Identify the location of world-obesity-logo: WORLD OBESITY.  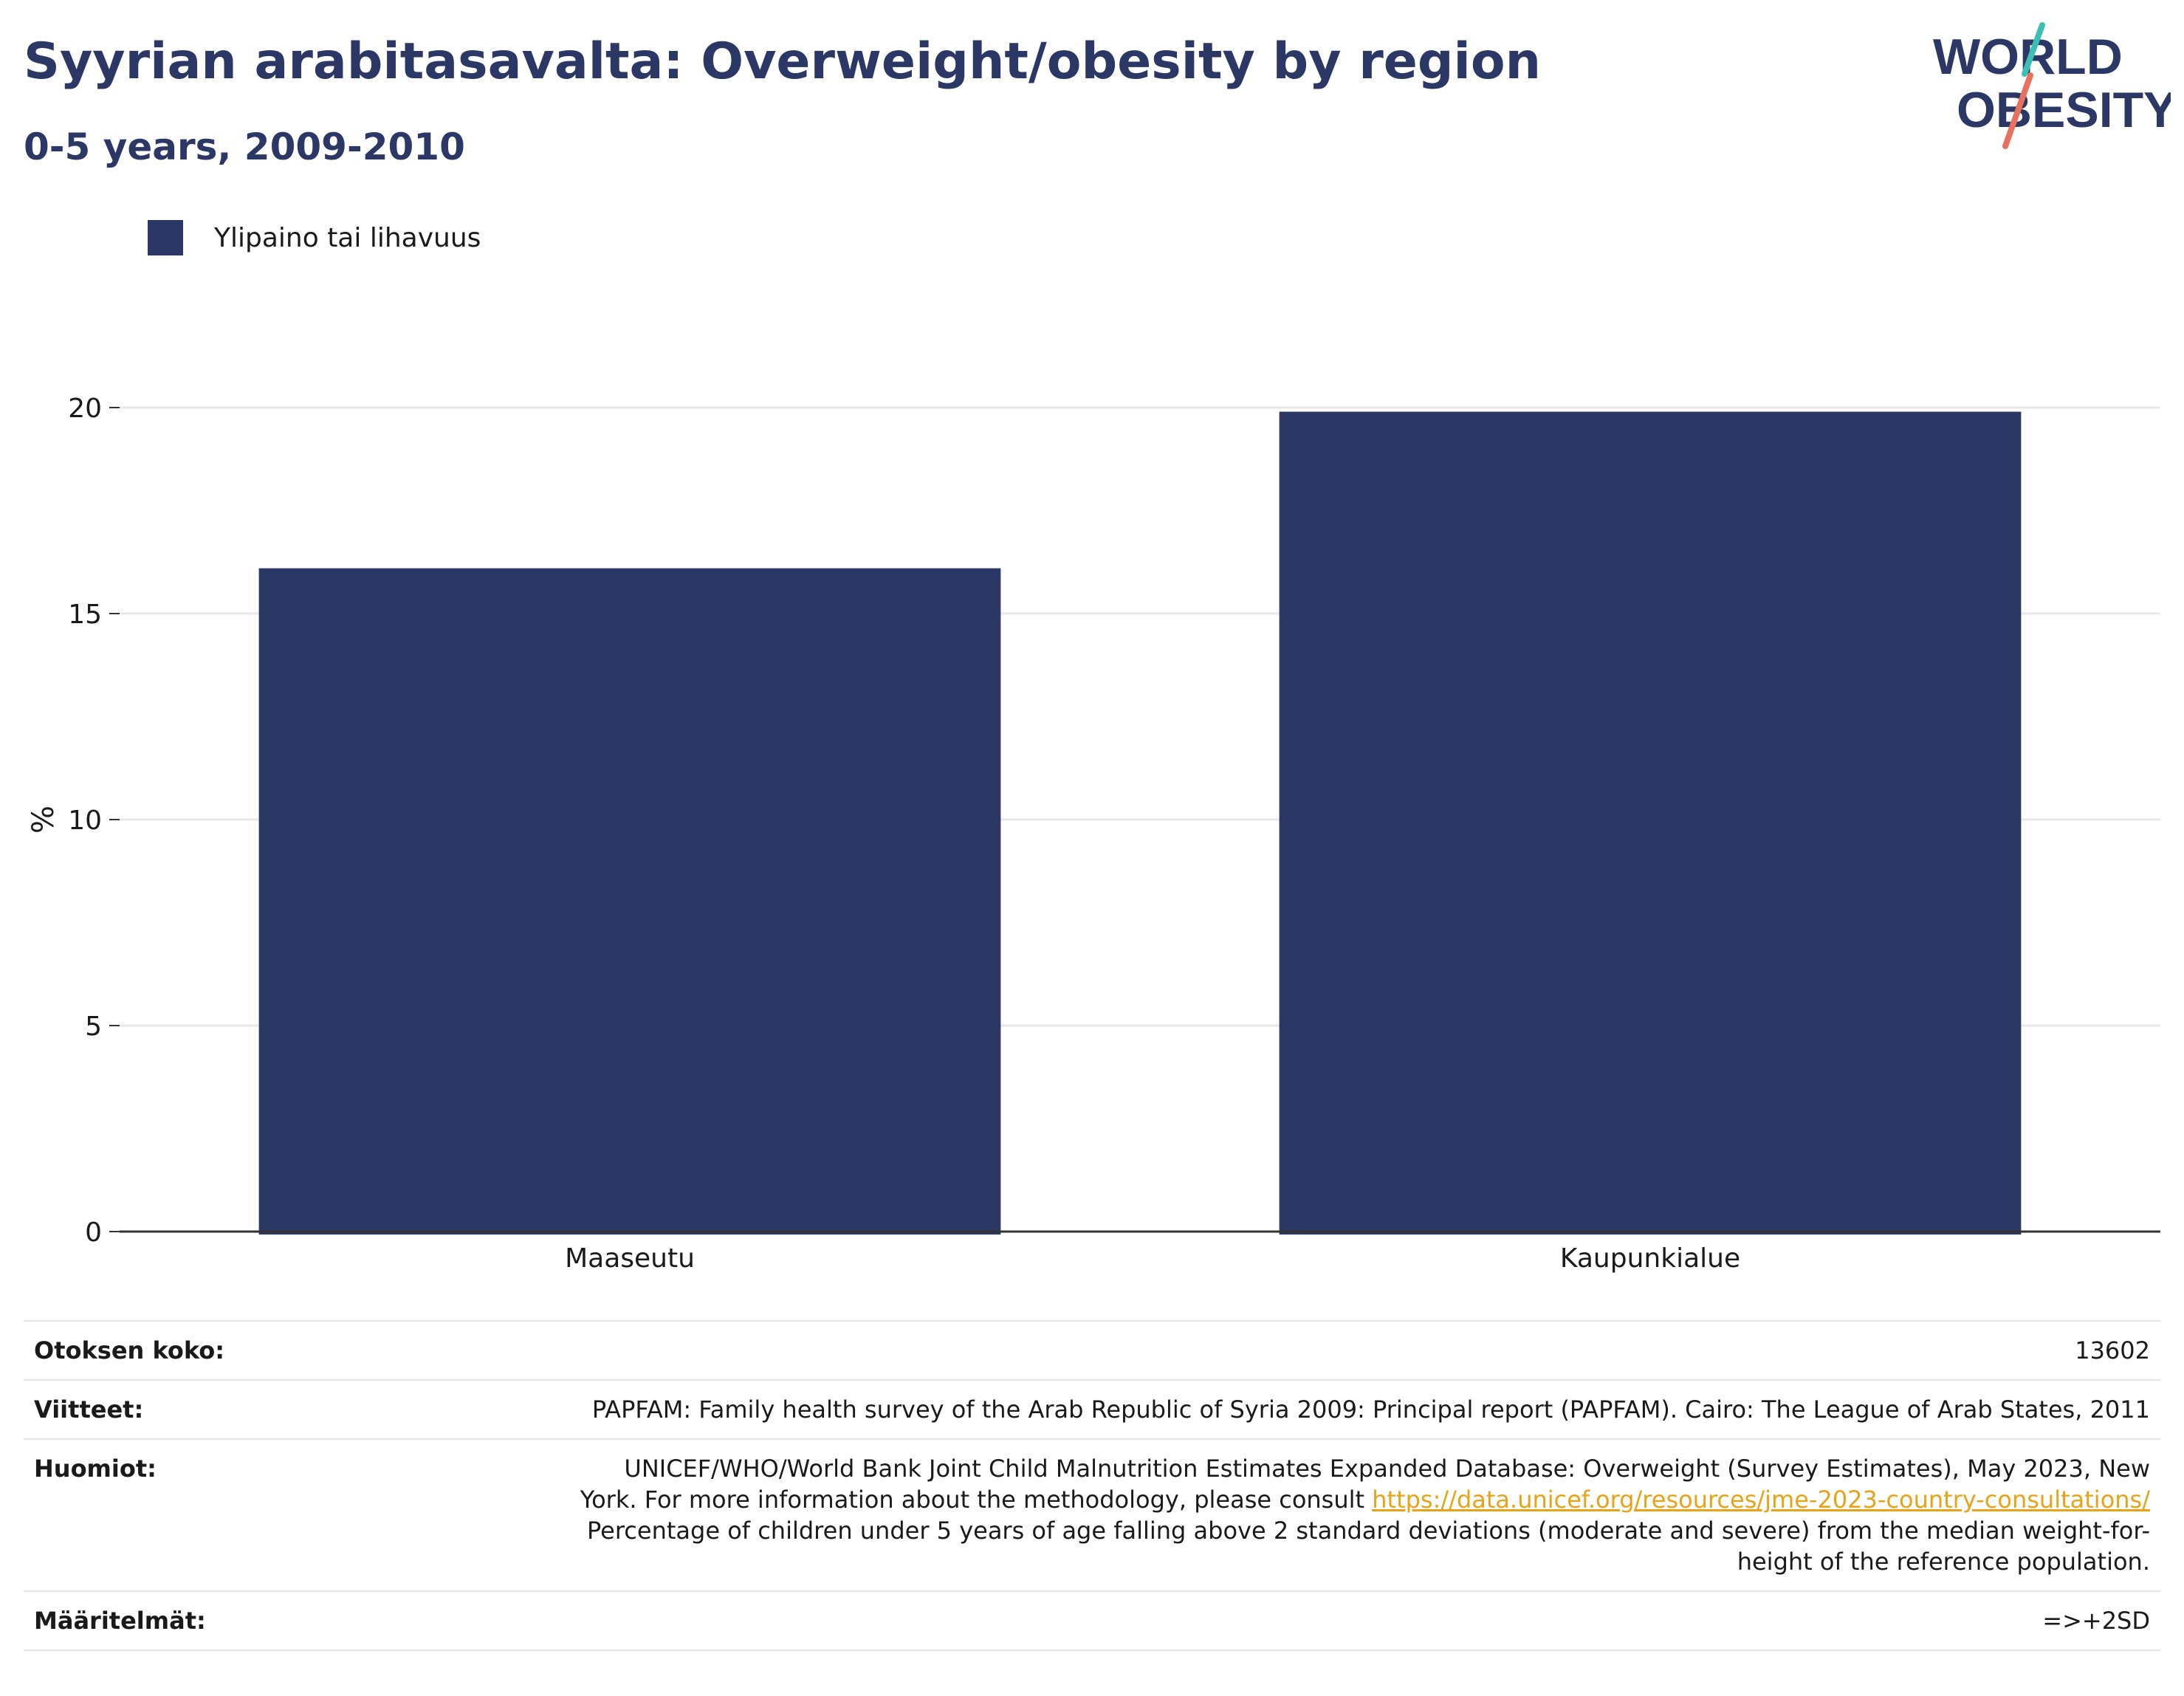
(2052, 85).